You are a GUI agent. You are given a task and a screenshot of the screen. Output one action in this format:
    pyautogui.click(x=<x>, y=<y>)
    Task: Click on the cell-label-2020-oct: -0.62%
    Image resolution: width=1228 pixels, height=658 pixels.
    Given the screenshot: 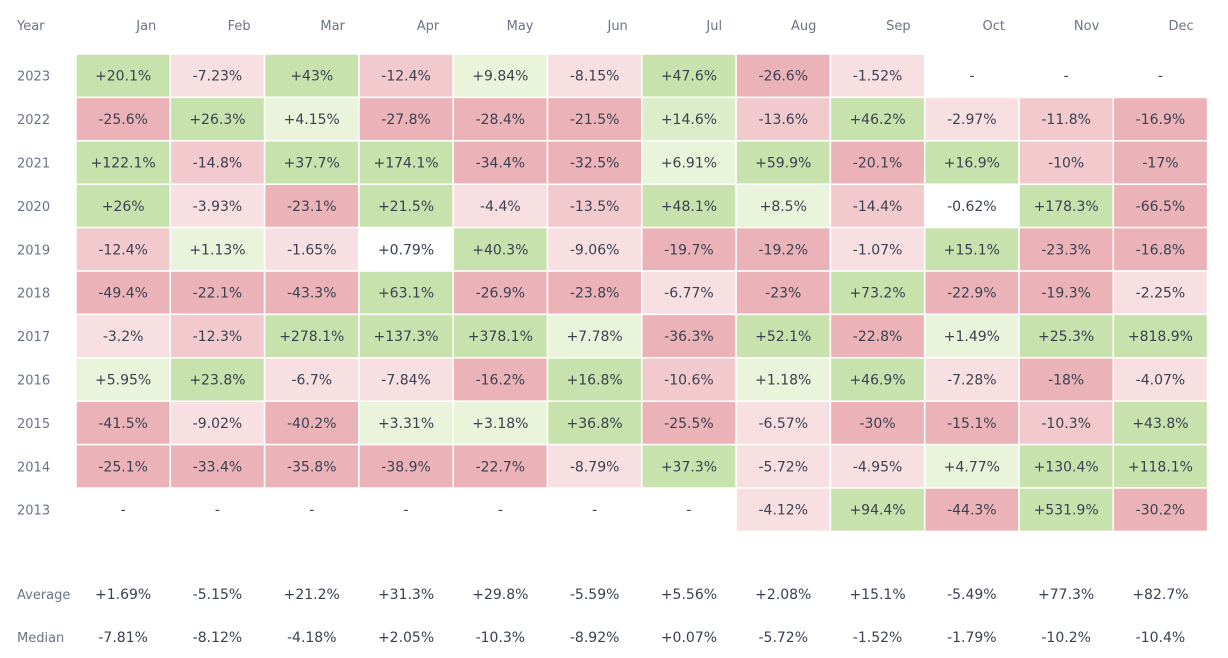 What is the action you would take?
    pyautogui.click(x=972, y=207)
    